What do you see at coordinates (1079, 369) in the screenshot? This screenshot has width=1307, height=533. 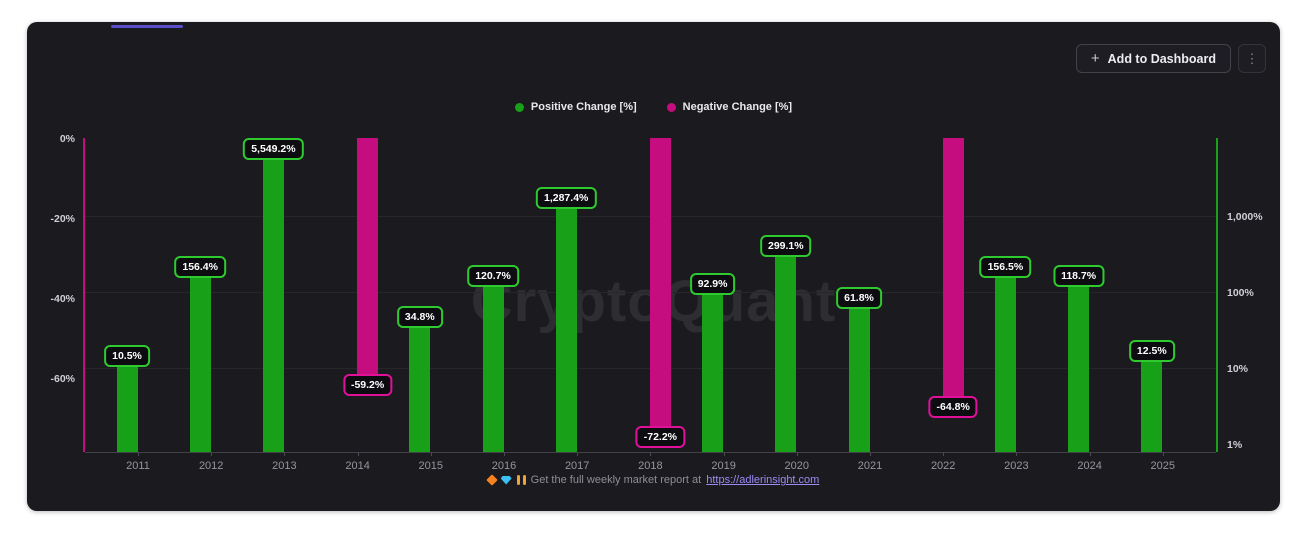 I see `bar-positive-2024` at bounding box center [1079, 369].